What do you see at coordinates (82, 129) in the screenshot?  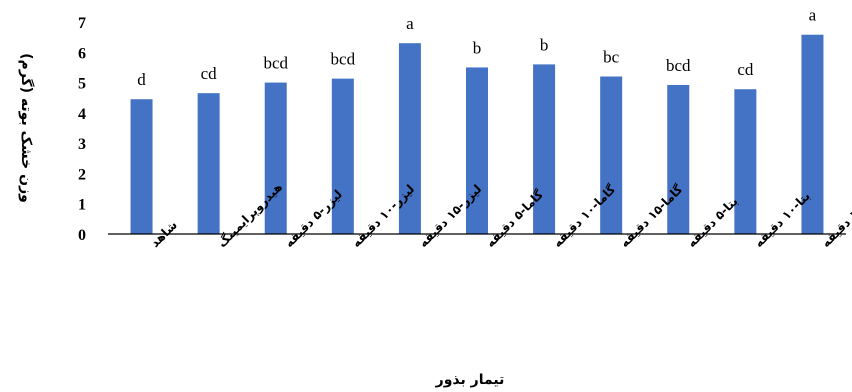 I see `y-tick-labels: 0 1 2 3 4 5 6 7` at bounding box center [82, 129].